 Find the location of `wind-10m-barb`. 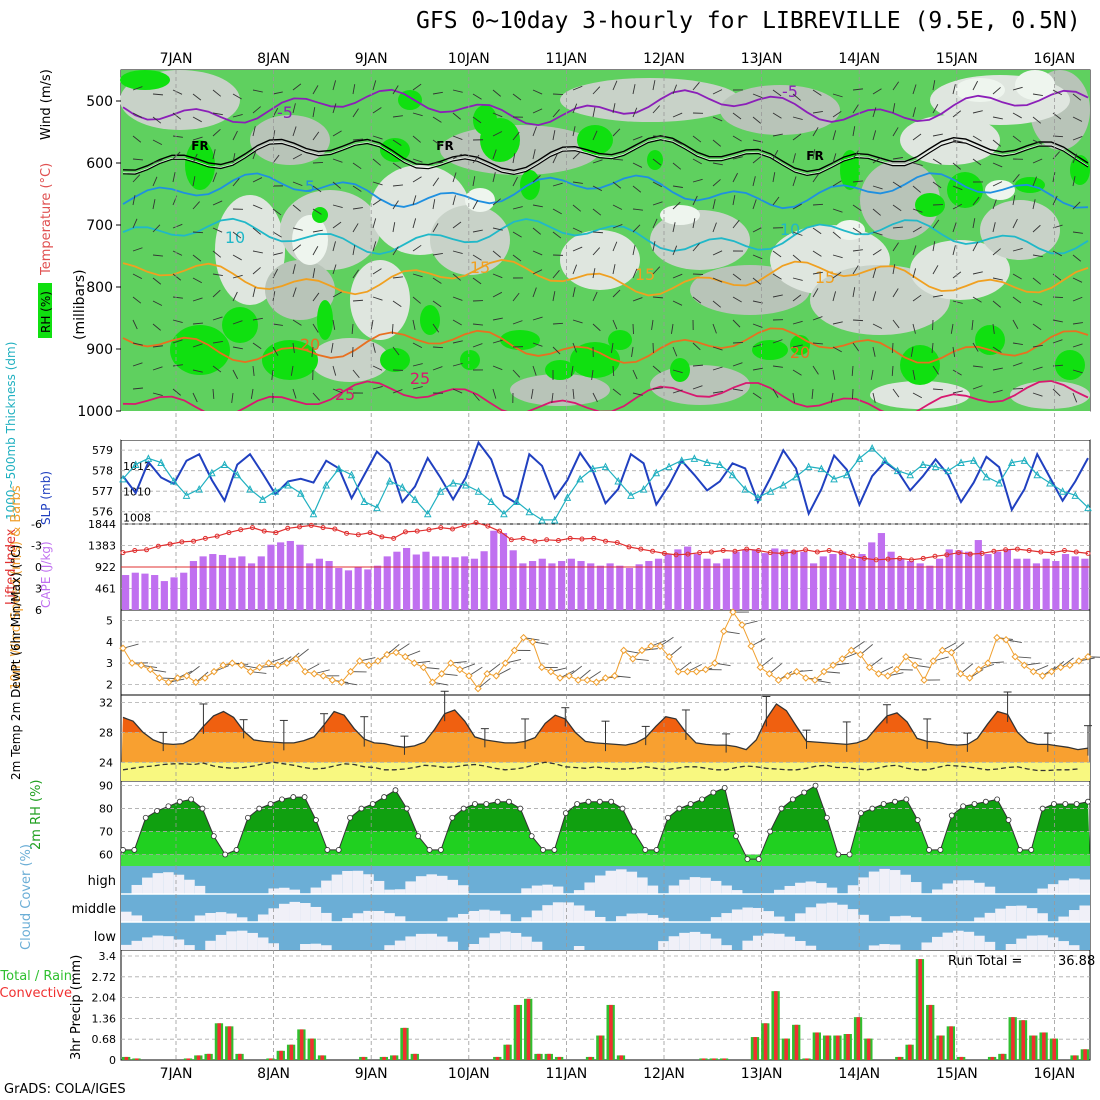

wind-10m-barb is located at coordinates (866, 649).